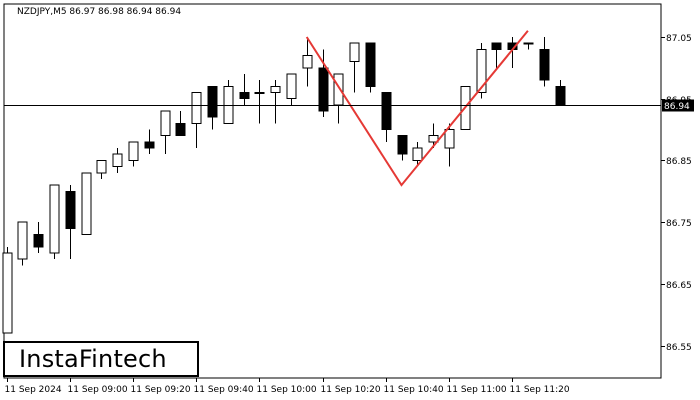  I want to click on current-price-label: 86.94, so click(678, 105).